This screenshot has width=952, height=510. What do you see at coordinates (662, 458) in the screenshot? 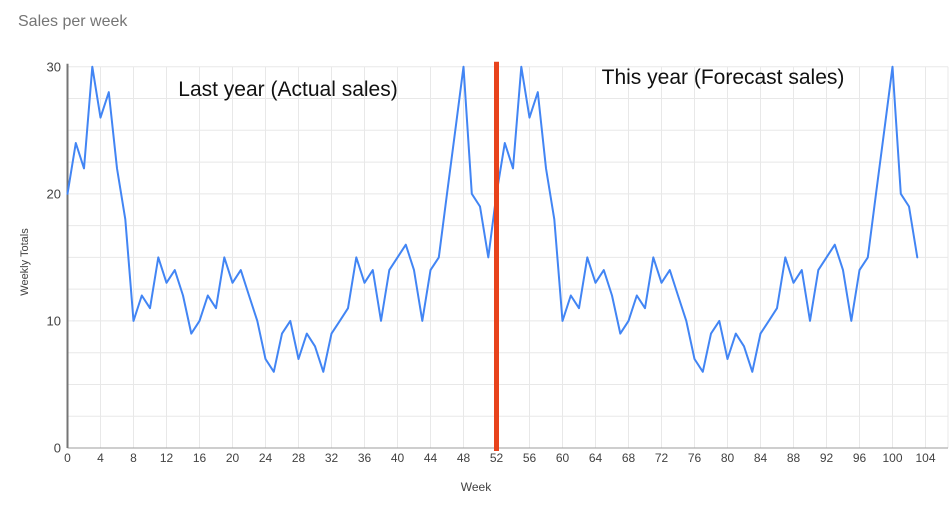
I see `x-tick-label: 72` at bounding box center [662, 458].